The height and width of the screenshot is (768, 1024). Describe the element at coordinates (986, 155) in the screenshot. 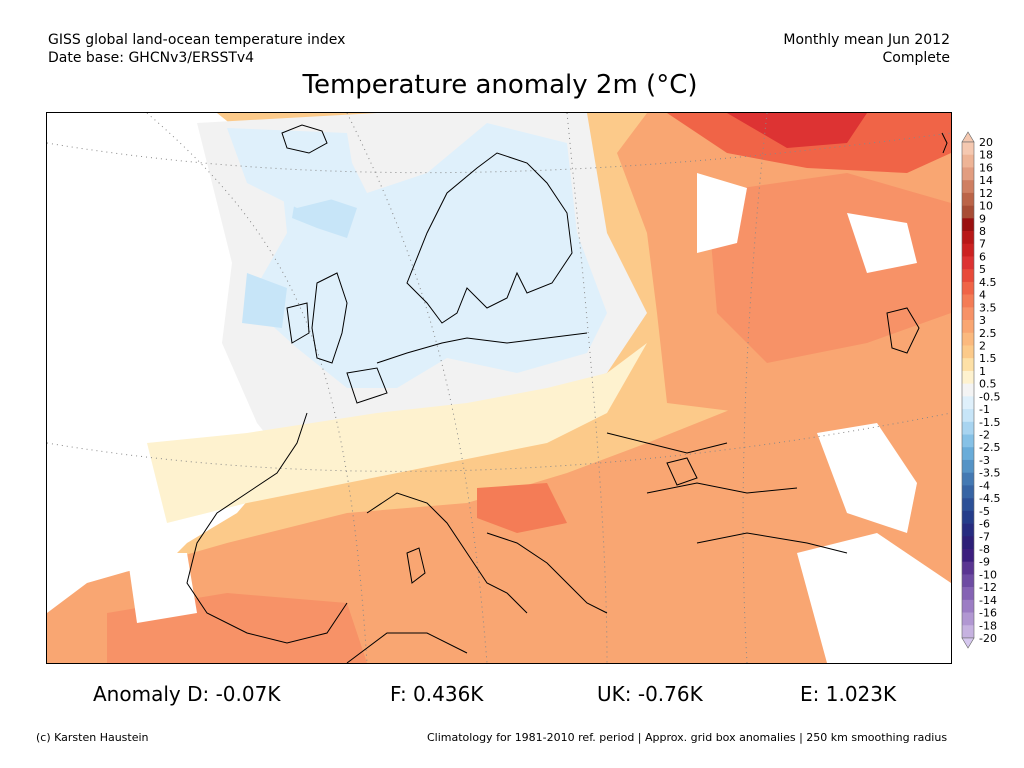

I see `legend-label: 18` at that location.